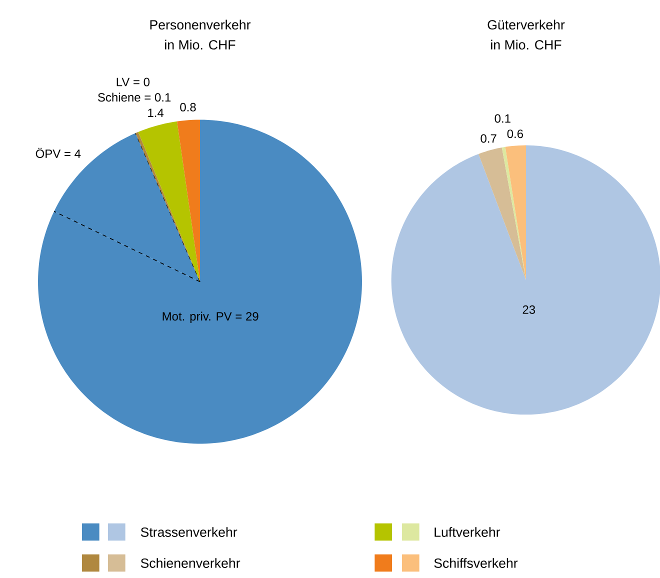 The height and width of the screenshot is (578, 660). What do you see at coordinates (476, 563) in the screenshot?
I see `legend-label: Schiffsverkehr` at bounding box center [476, 563].